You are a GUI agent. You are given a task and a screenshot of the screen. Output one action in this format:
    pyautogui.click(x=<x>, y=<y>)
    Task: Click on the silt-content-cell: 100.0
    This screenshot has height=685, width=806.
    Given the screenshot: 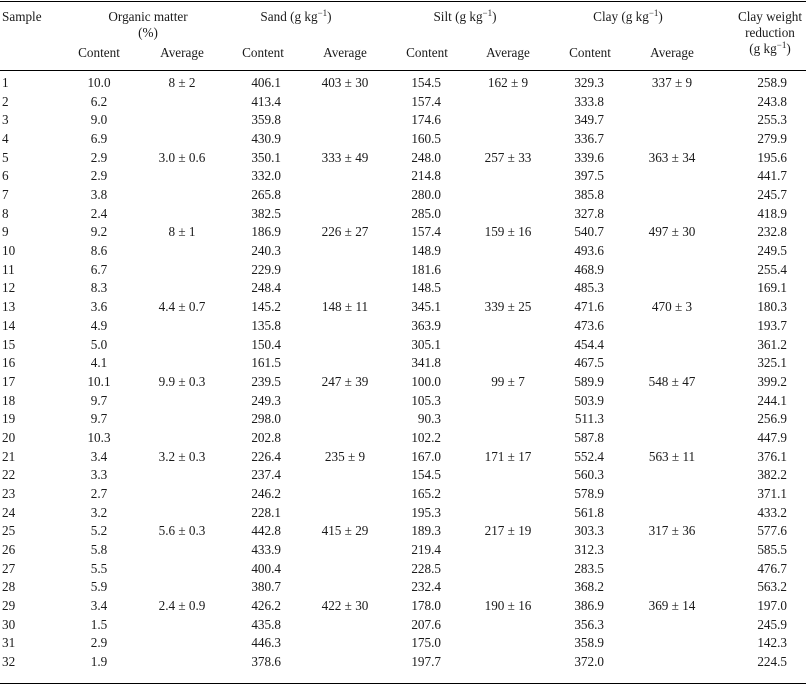 What is the action you would take?
    pyautogui.click(x=426, y=381)
    